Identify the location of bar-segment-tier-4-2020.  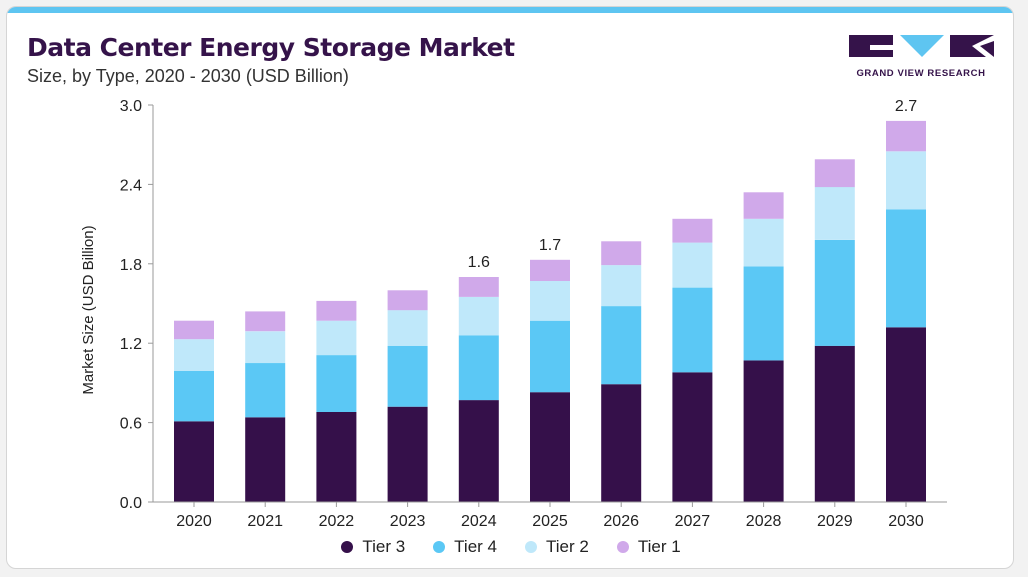
(194, 396).